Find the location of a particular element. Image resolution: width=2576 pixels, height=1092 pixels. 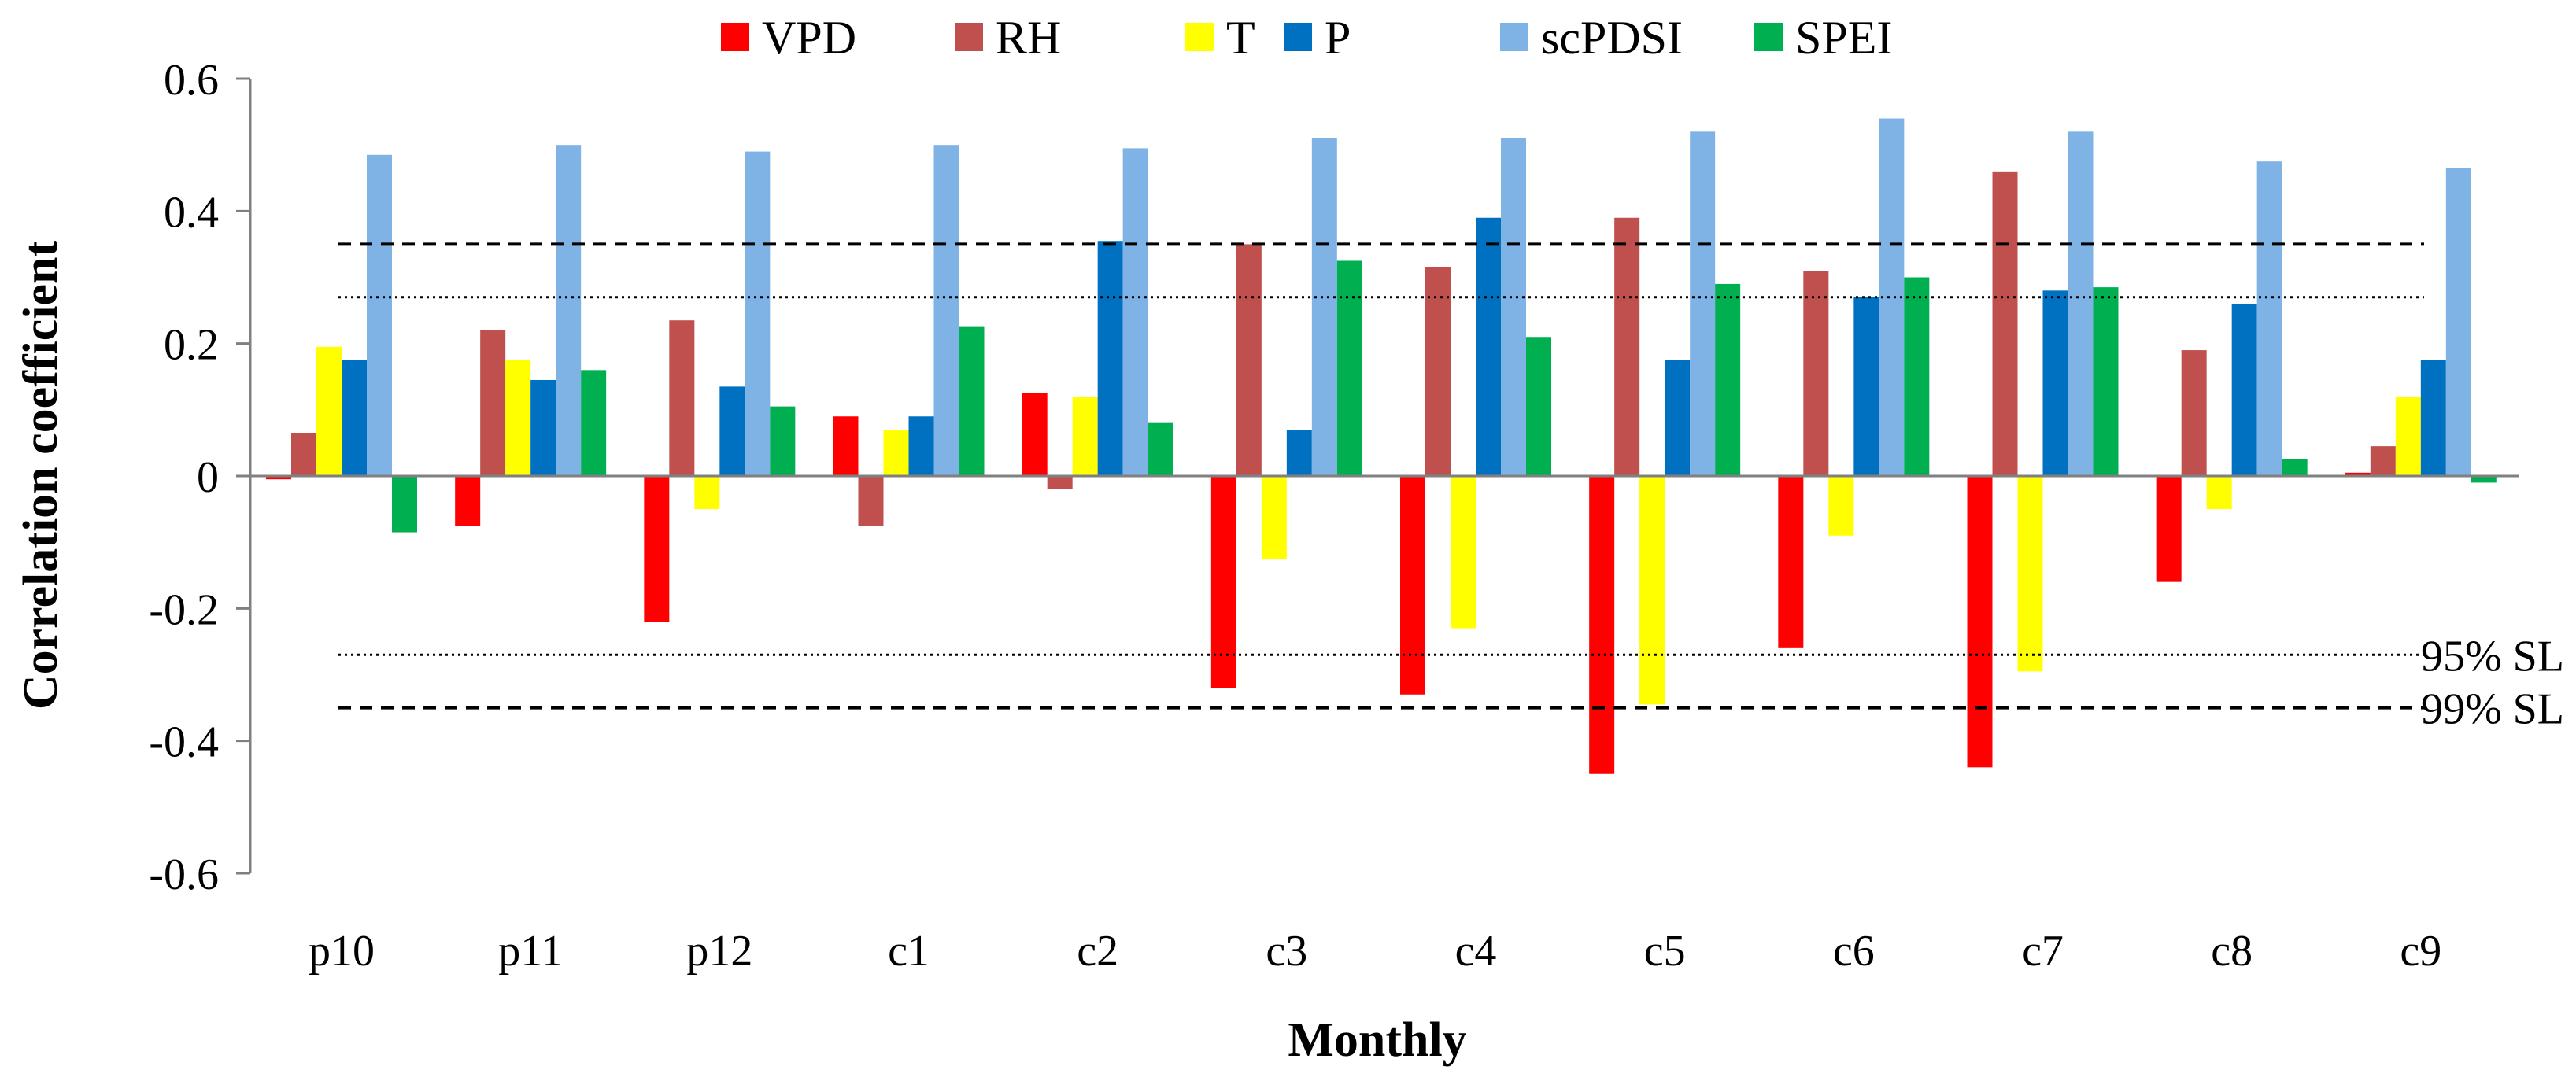

bar-scpdsi-c1 is located at coordinates (946, 310).